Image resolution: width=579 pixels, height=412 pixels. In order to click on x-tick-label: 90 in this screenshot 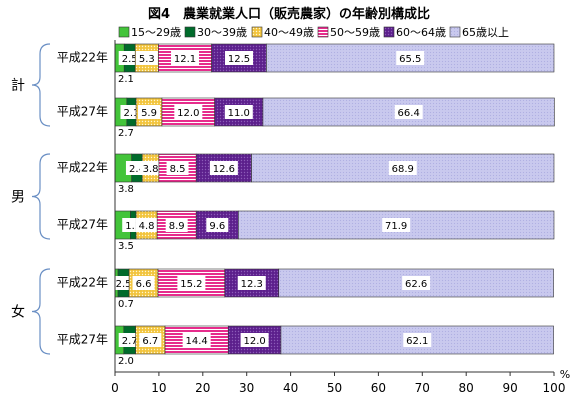, I will do `click(509, 388)`.